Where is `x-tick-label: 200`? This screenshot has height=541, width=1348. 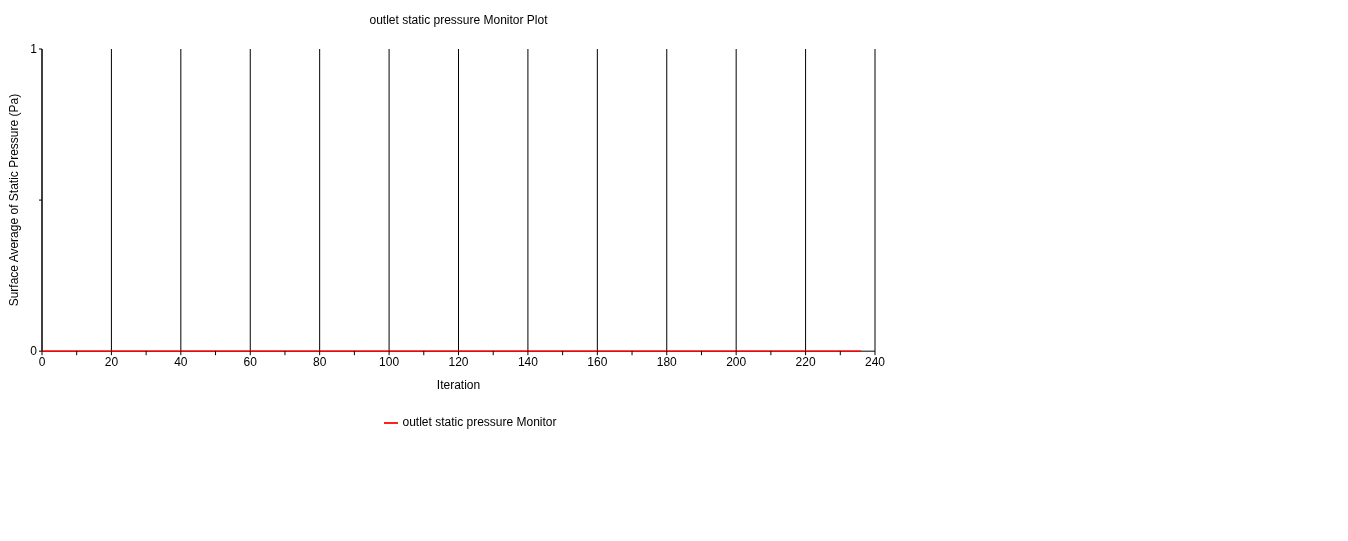 x-tick-label: 200 is located at coordinates (736, 361).